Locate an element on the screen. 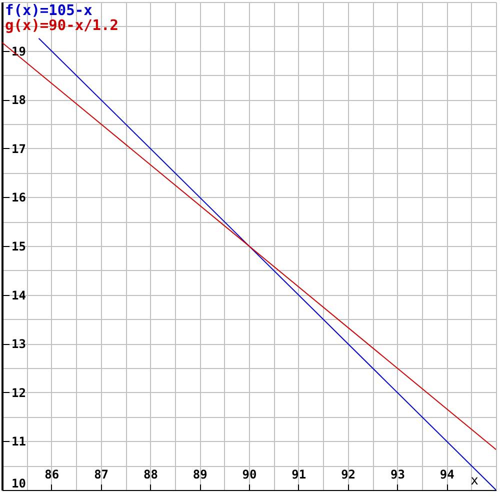  x-tick-label: 86 is located at coordinates (52, 475).